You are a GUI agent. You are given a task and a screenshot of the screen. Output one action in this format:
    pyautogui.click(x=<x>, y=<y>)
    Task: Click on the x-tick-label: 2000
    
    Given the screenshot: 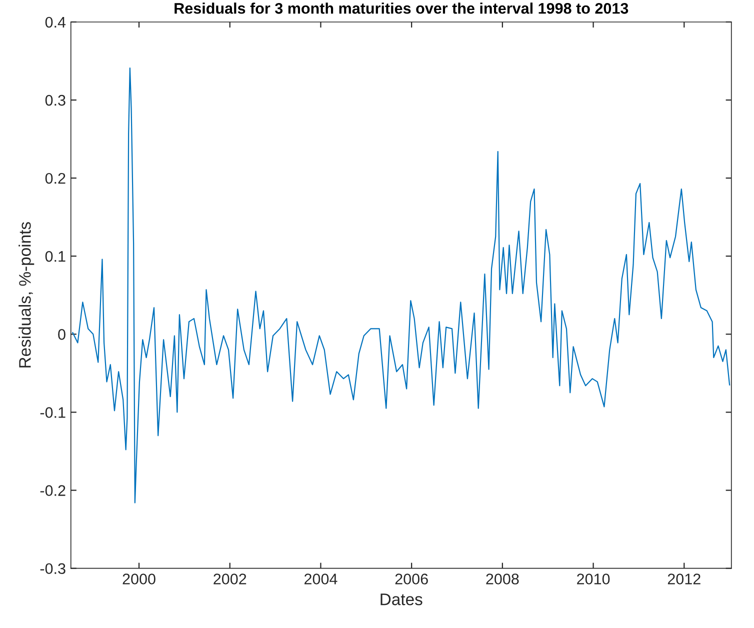 What is the action you would take?
    pyautogui.click(x=139, y=579)
    